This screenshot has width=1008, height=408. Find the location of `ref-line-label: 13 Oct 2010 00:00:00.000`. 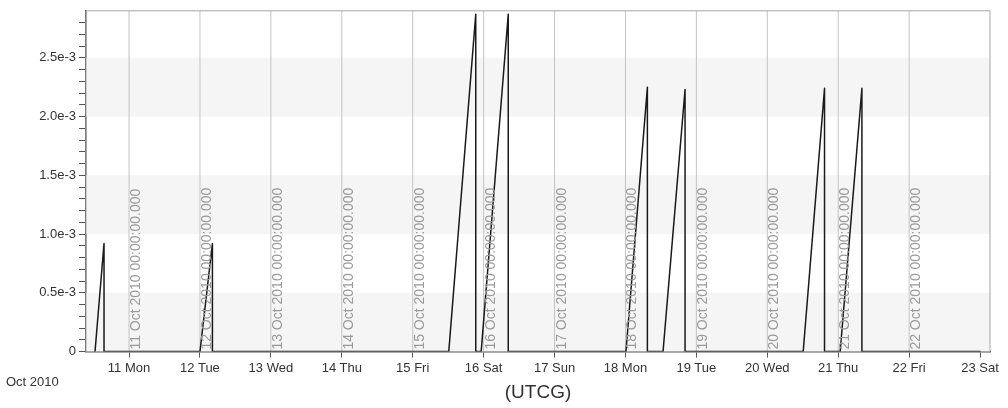

ref-line-label: 13 Oct 2010 00:00:00.000 is located at coordinates (276, 268).